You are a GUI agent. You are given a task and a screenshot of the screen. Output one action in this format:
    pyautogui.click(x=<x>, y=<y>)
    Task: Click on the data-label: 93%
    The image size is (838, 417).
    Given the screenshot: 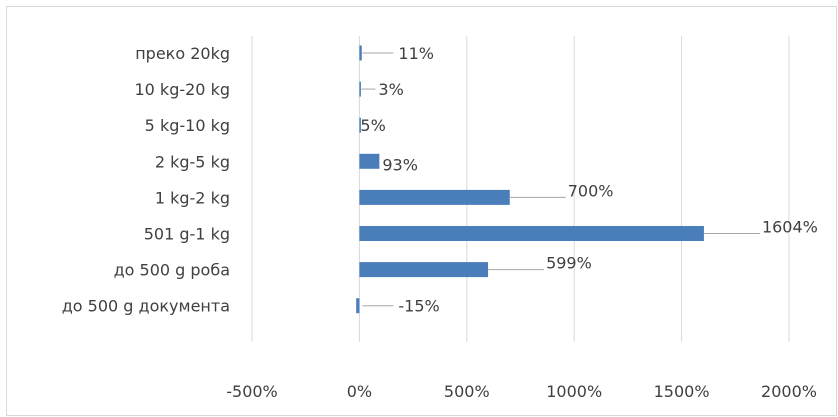 What is the action you would take?
    pyautogui.click(x=400, y=164)
    